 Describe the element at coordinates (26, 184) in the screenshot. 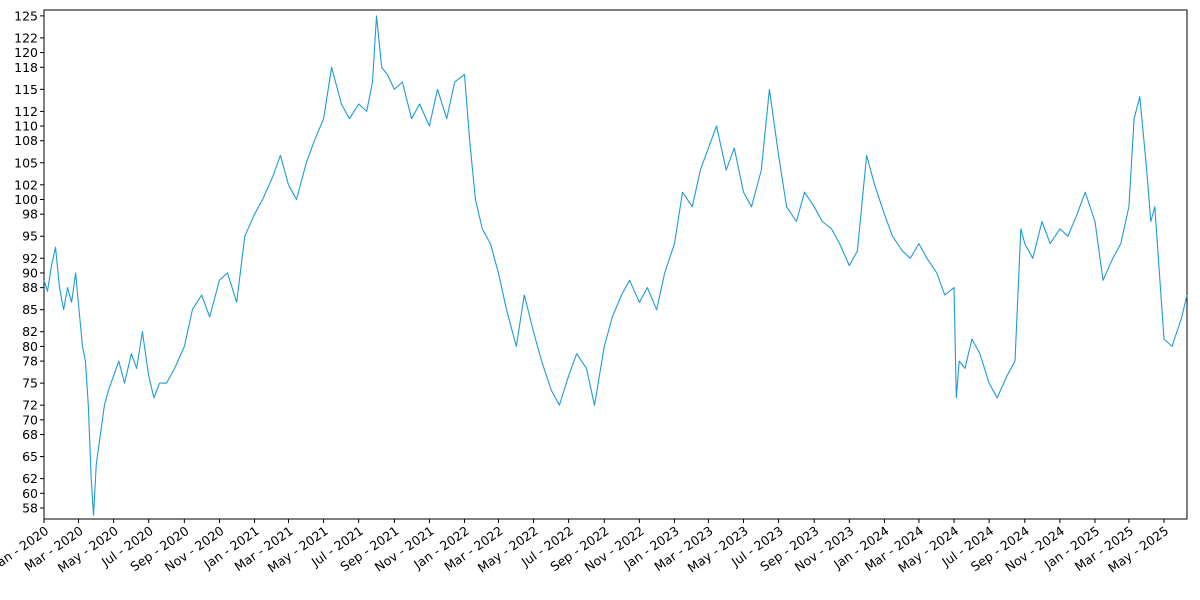

I see `y-tick-label: 102` at that location.